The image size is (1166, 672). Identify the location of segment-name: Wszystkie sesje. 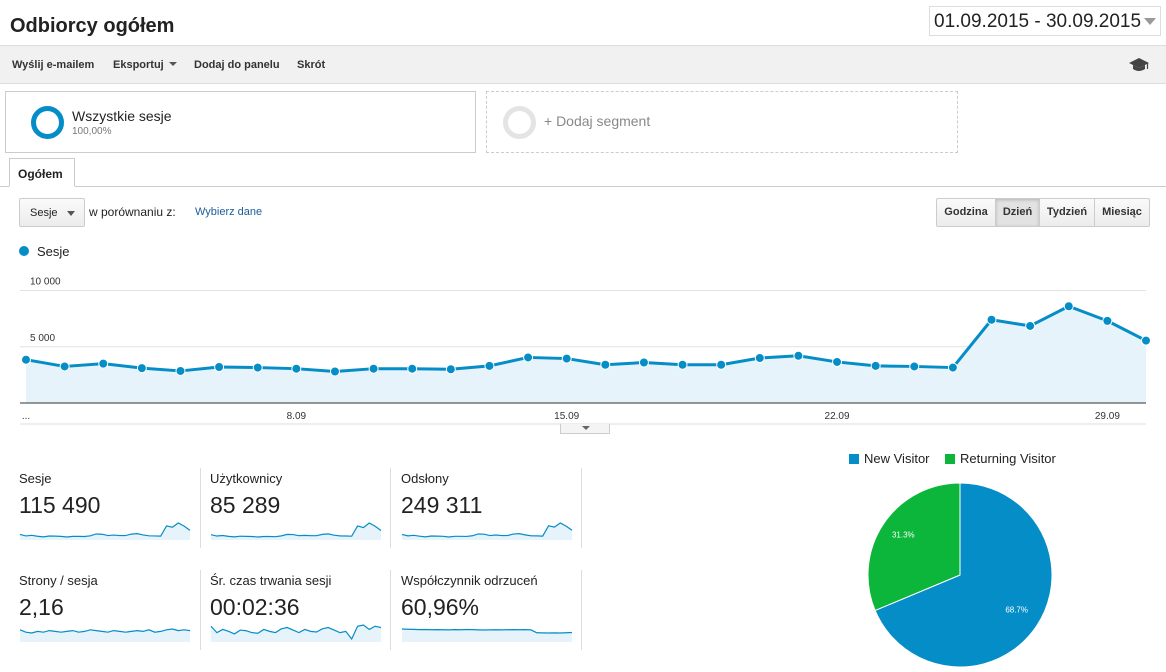
(122, 116).